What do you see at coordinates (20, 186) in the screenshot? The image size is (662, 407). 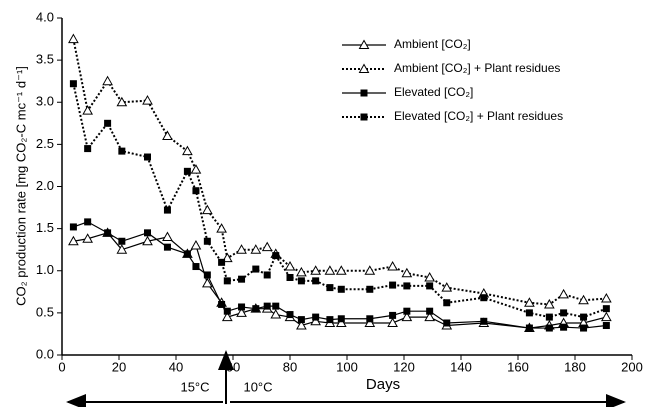 I see `y-axis-label: CO₂ production rate [mg CO₂-C mc⁻¹ d⁻¹]` at bounding box center [20, 186].